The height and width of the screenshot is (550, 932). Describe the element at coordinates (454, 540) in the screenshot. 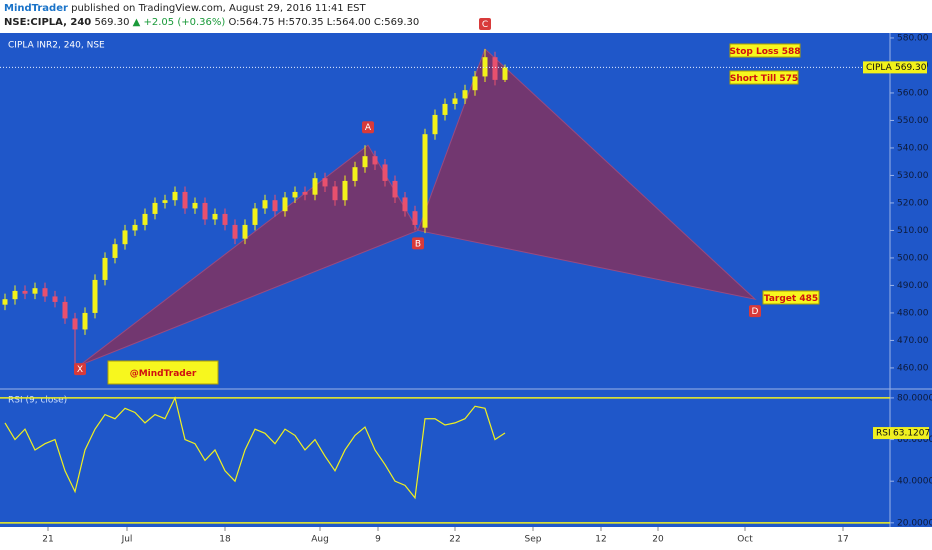

I see `x-tick-label: 22` at that location.